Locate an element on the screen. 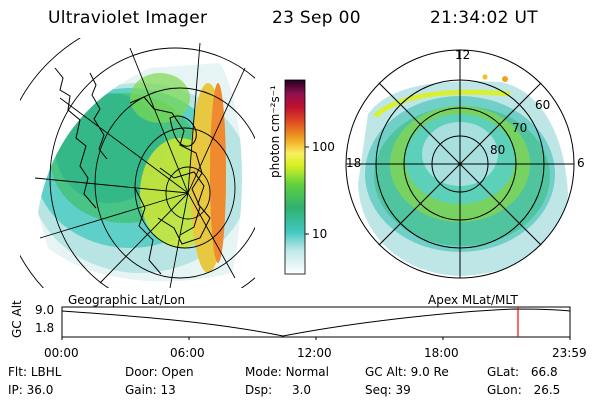 The height and width of the screenshot is (400, 600). geographic-caption: Geographic Lat/Lon is located at coordinates (127, 300).